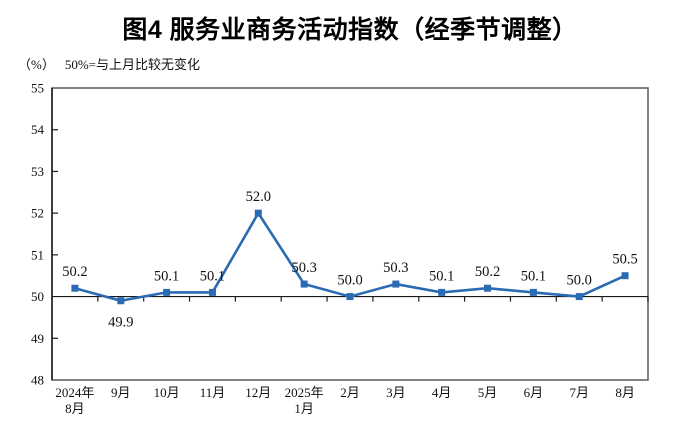 Image resolution: width=700 pixels, height=434 pixels. What do you see at coordinates (37, 380) in the screenshot?
I see `y-tick-label: 48` at bounding box center [37, 380].